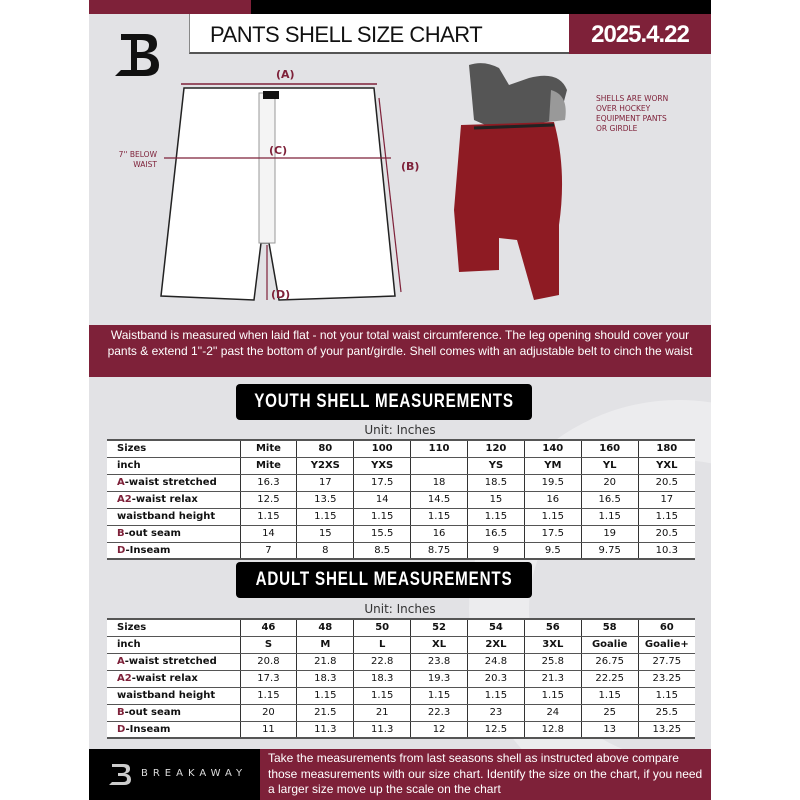 This screenshot has height=800, width=800. Describe the element at coordinates (325, 713) in the screenshot. I see `table-cell: 21.5` at that location.